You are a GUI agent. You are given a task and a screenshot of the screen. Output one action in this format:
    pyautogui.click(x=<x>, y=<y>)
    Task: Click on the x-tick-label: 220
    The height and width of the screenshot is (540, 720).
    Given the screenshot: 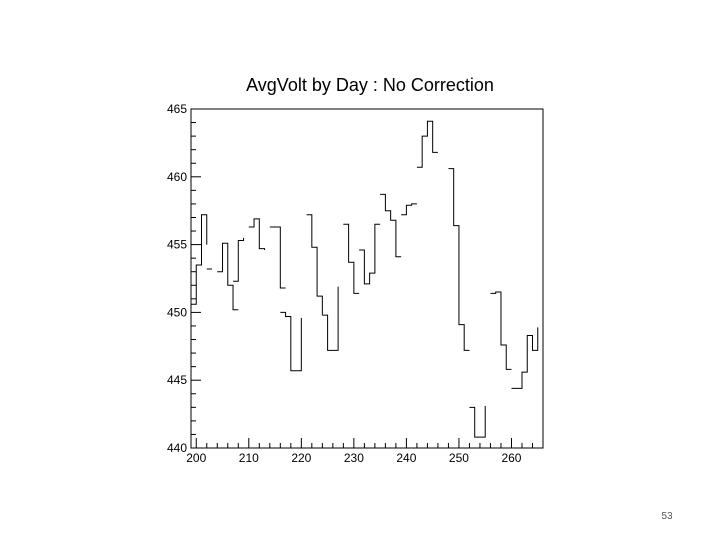 What is the action you would take?
    pyautogui.click(x=301, y=458)
    